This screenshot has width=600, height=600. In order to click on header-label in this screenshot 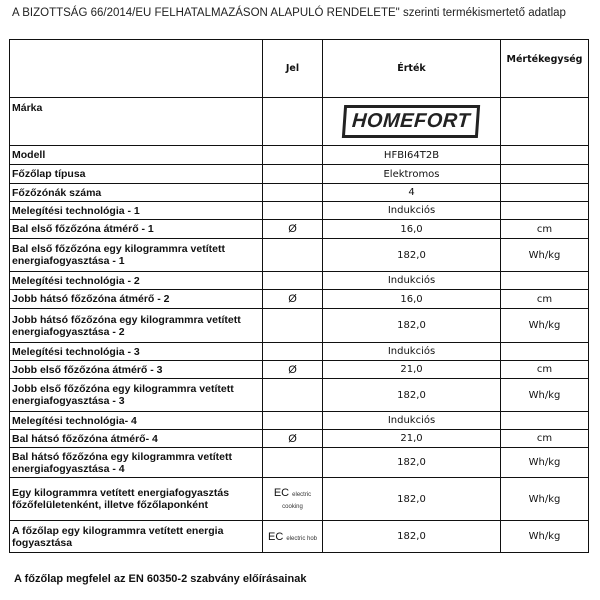, I will do `click(136, 68)`.